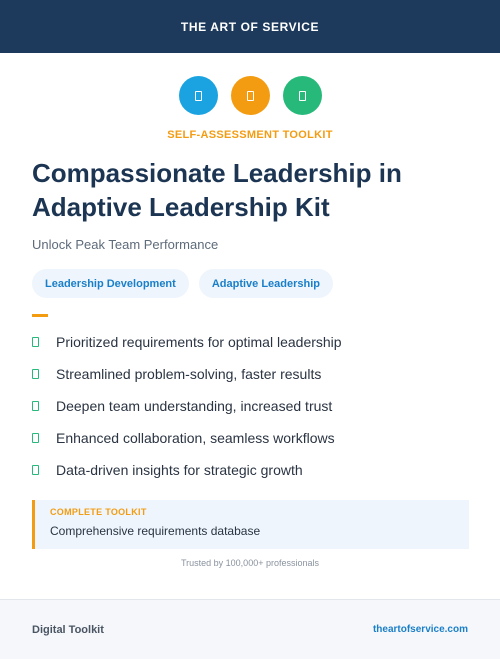  Describe the element at coordinates (250, 629) in the screenshot. I see `footer: Digital Toolkit theartofservice.com` at that location.